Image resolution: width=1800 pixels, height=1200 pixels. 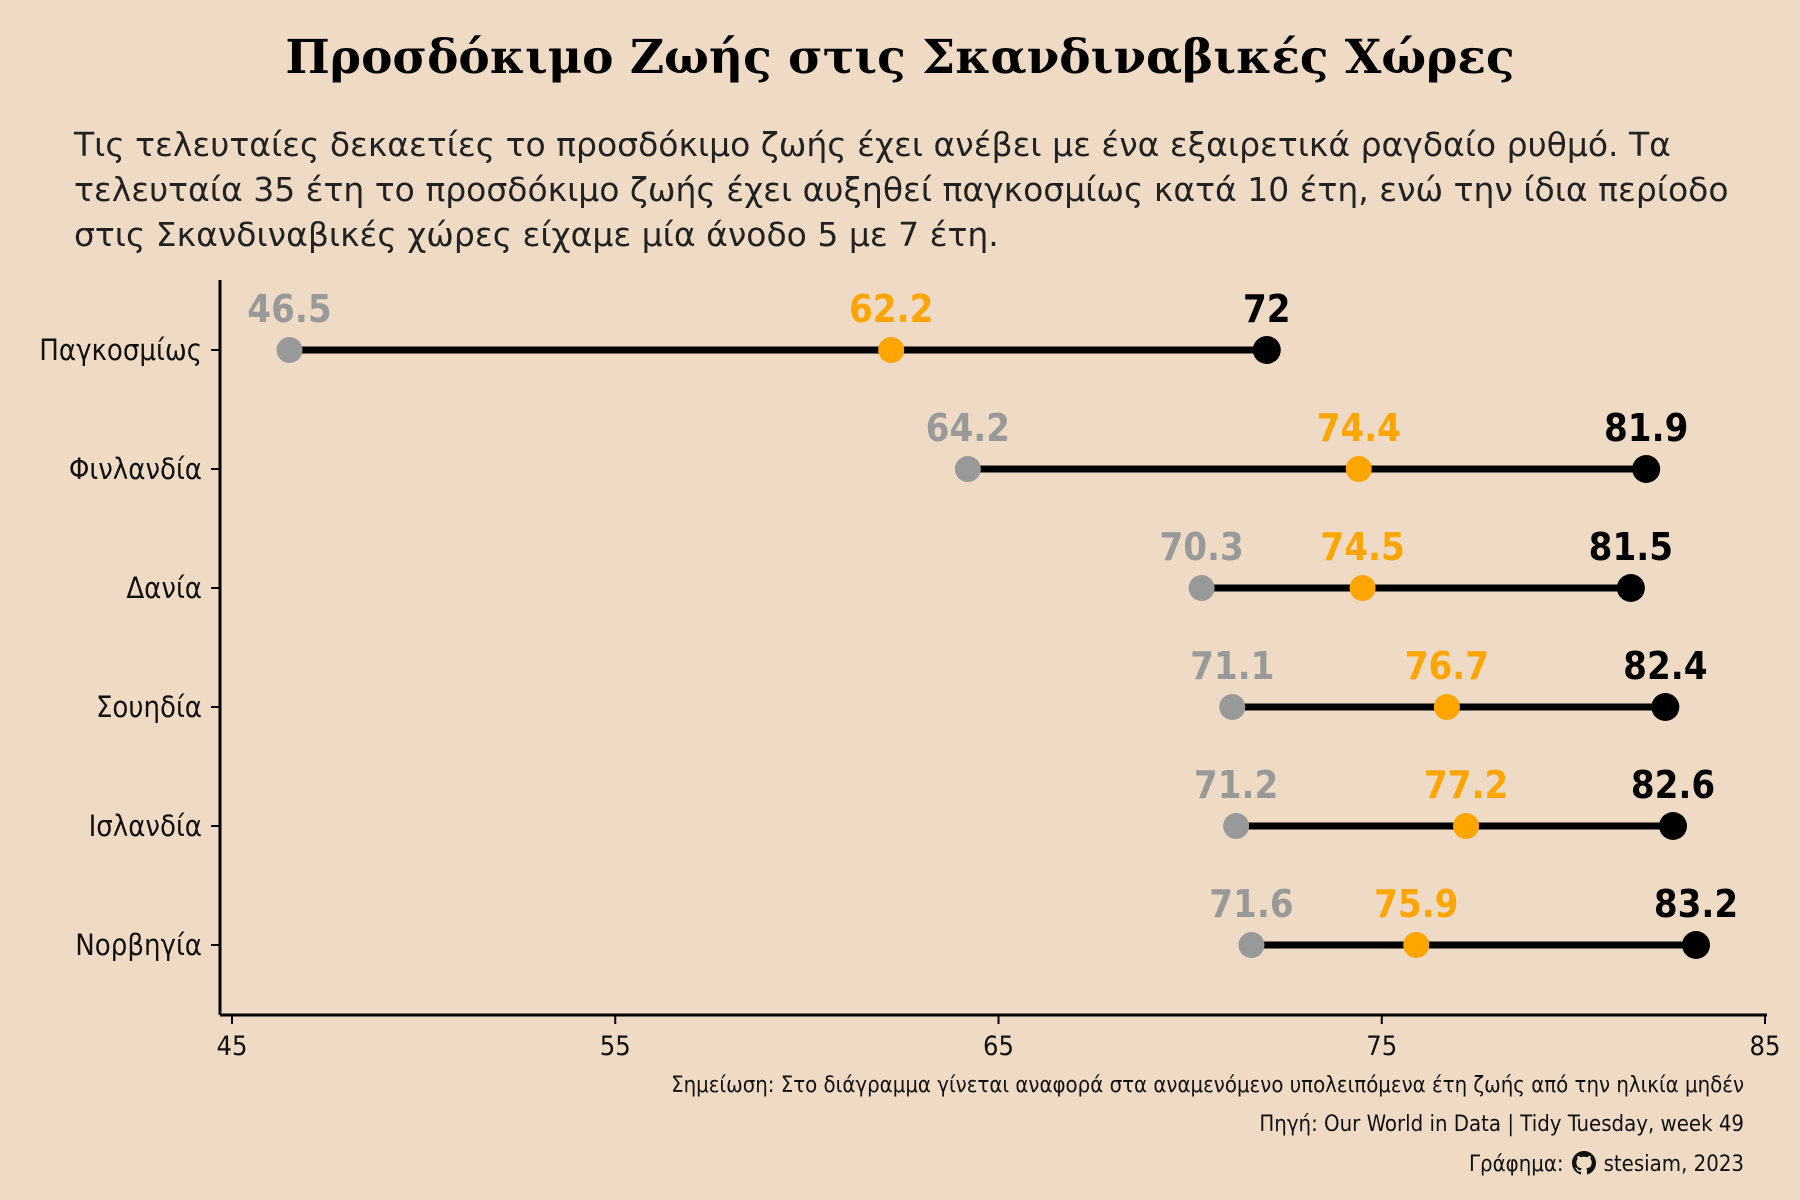 What do you see at coordinates (145, 826) in the screenshot?
I see `category-label: Ισλανδία` at bounding box center [145, 826].